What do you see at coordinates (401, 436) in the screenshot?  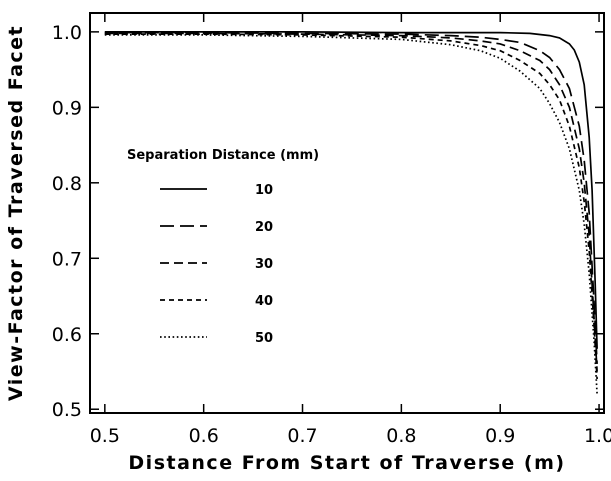 I see `x-tick-label: 0.8` at bounding box center [401, 436].